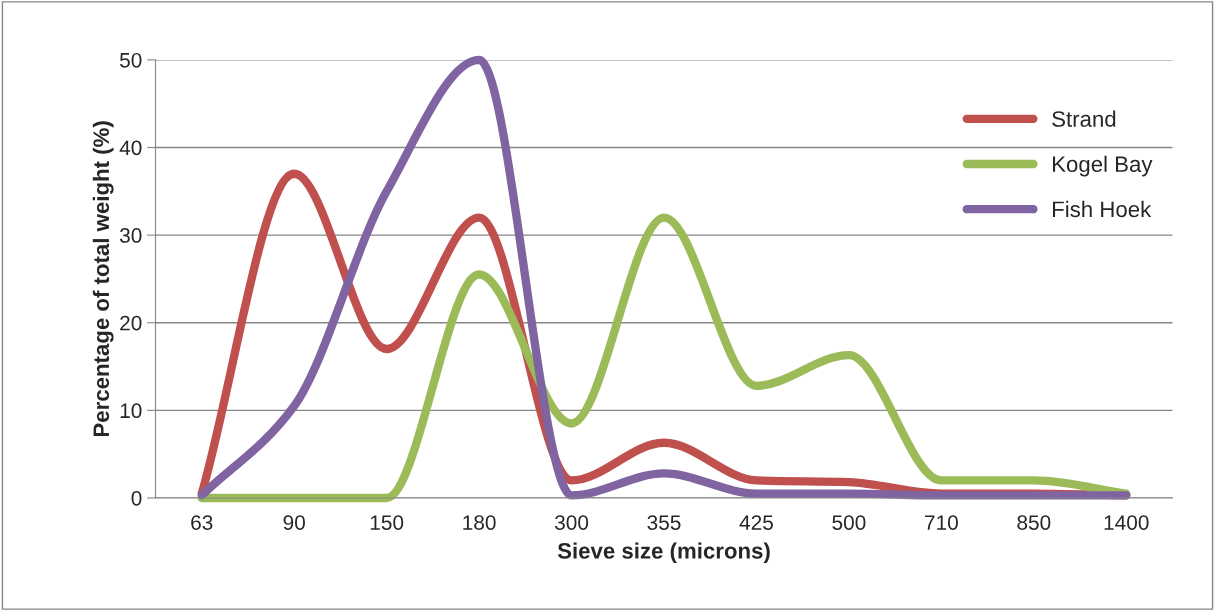  What do you see at coordinates (941, 522) in the screenshot?
I see `x-tick-label: 710` at bounding box center [941, 522].